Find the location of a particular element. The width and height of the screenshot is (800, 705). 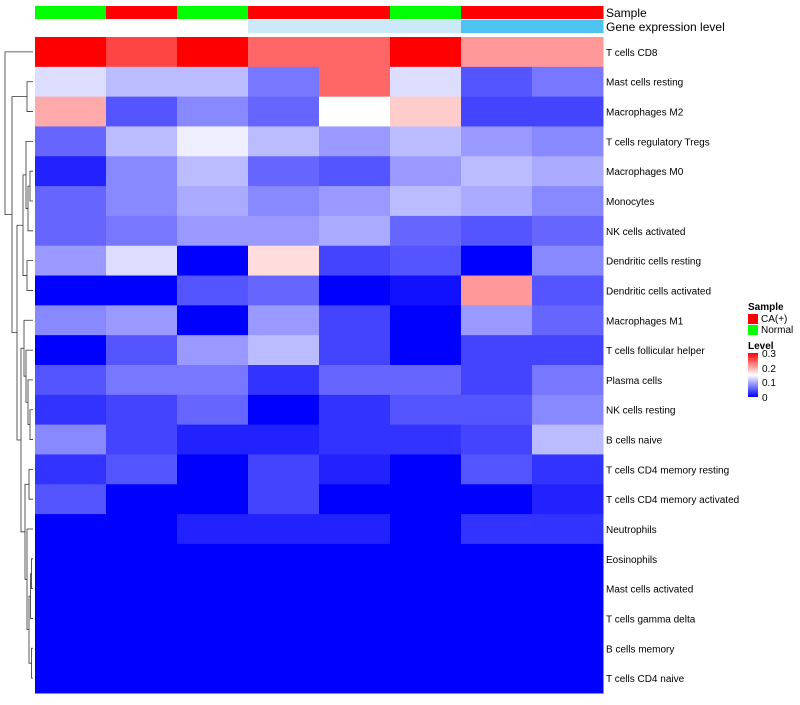

row-label: Dendritic cells resting is located at coordinates (653, 262).